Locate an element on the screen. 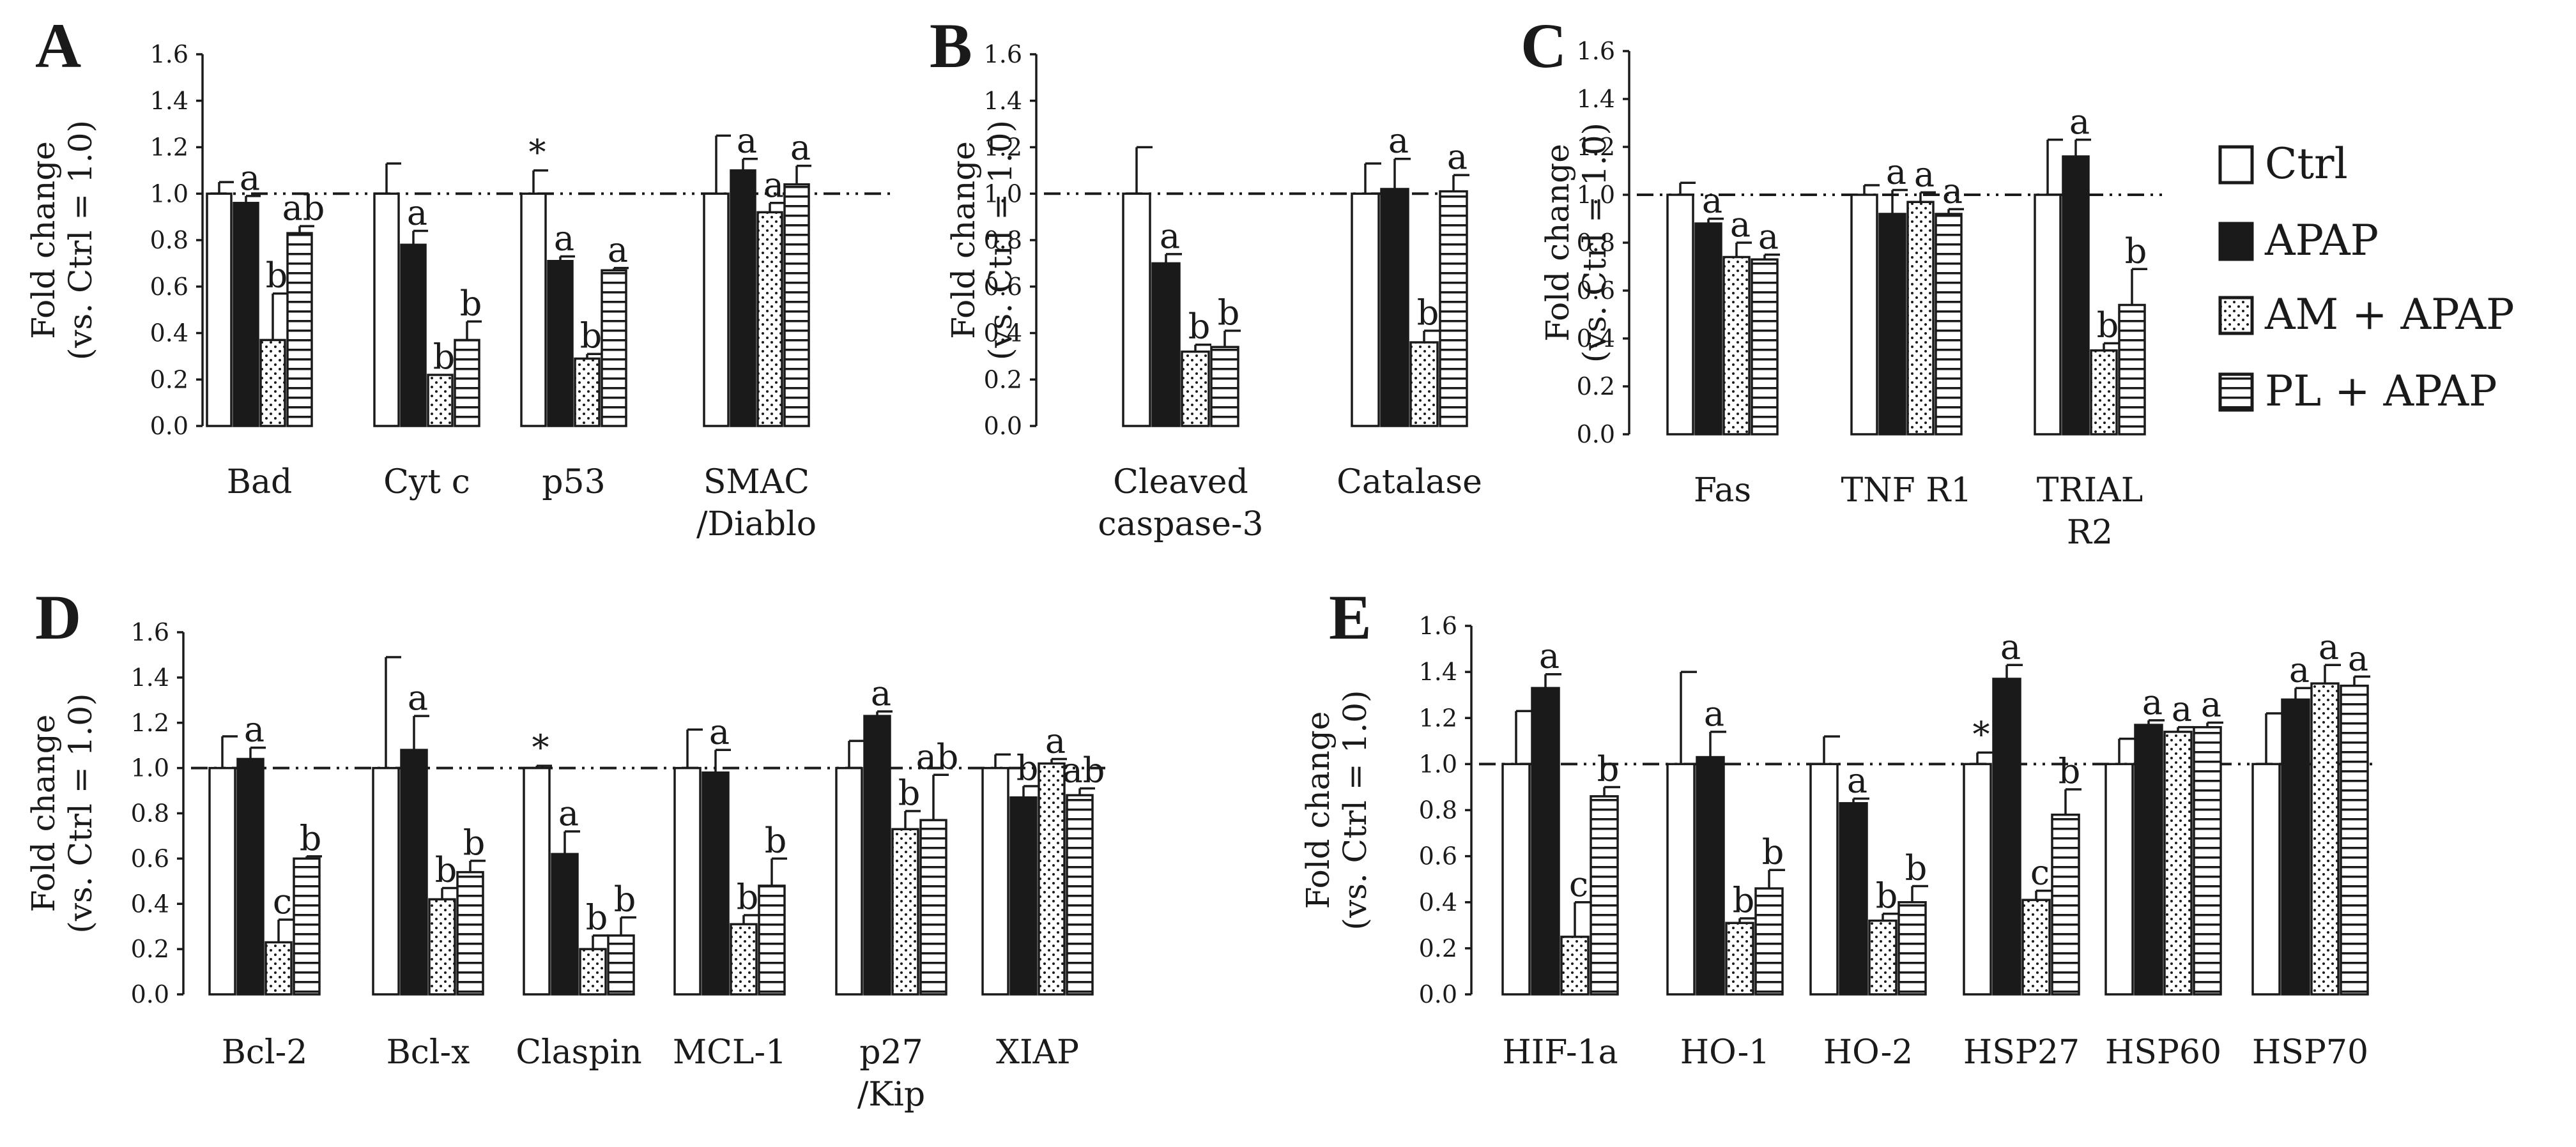 The image size is (2576, 1147). category-label-mcl-1: MCL-1 is located at coordinates (729, 1052).